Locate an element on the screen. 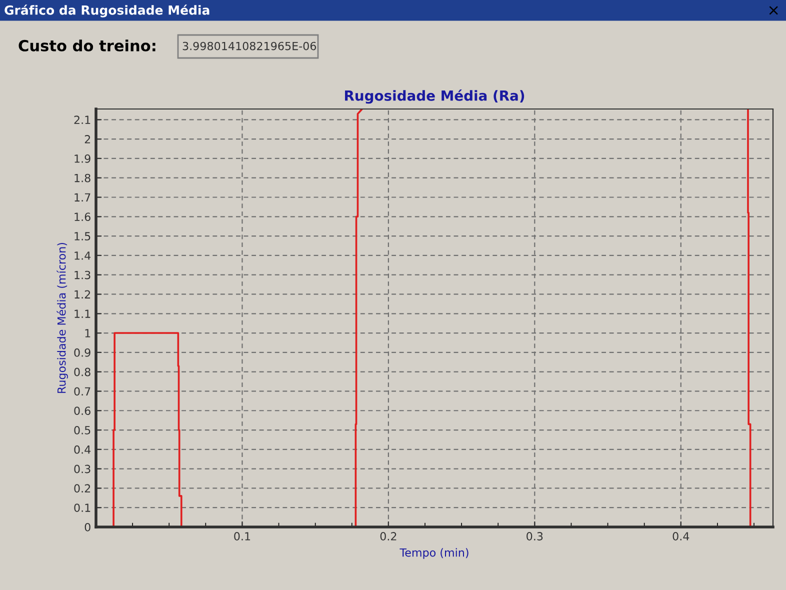 Image resolution: width=786 pixels, height=590 pixels. y-tick-label: 1 is located at coordinates (87, 333).